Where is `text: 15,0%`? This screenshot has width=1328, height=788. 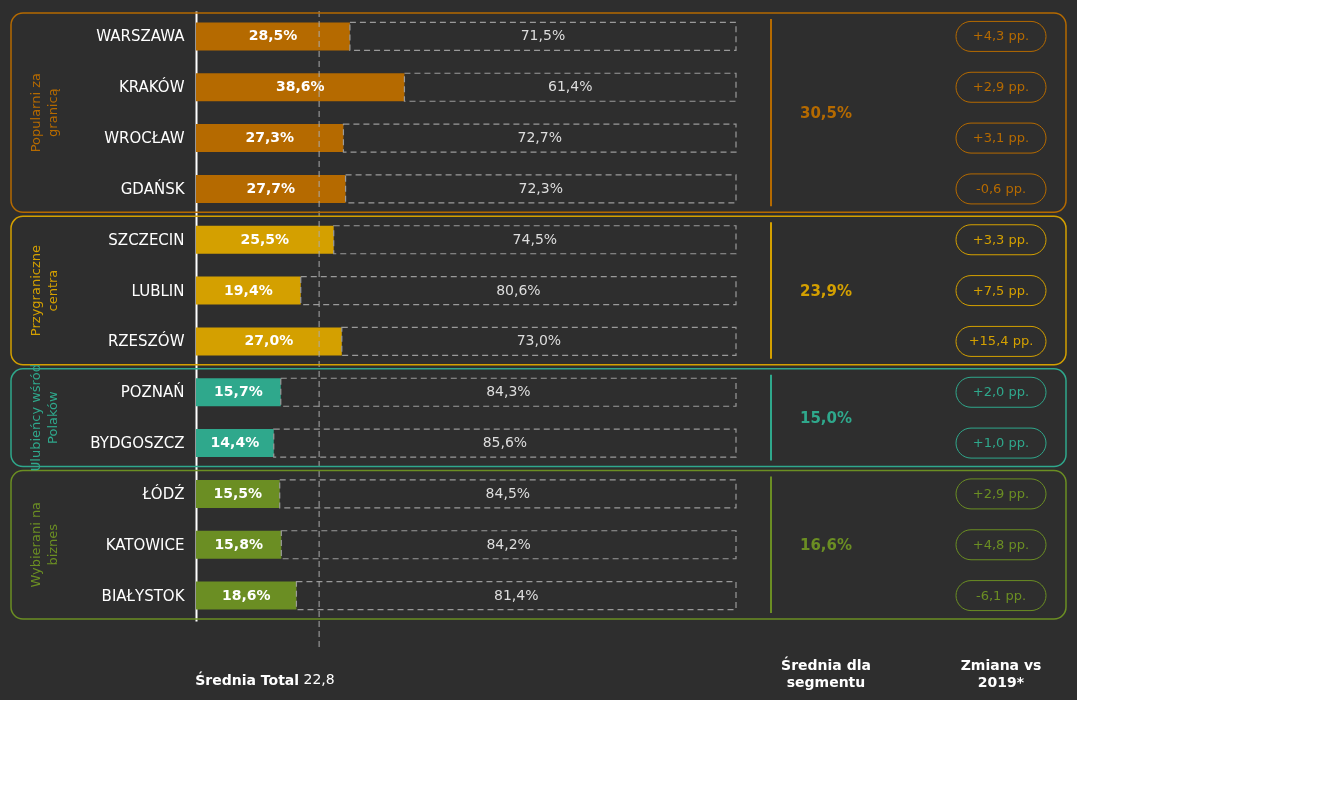
text: 15,0% is located at coordinates (826, 417).